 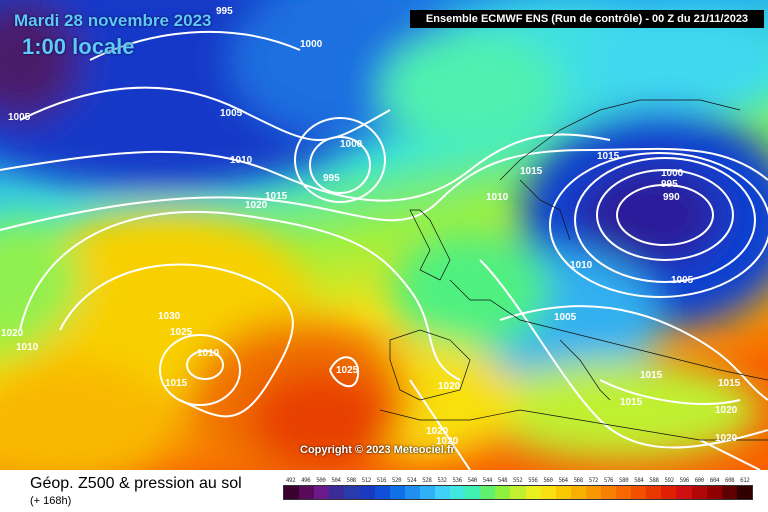 I want to click on legend-label: 552, so click(x=518, y=481).